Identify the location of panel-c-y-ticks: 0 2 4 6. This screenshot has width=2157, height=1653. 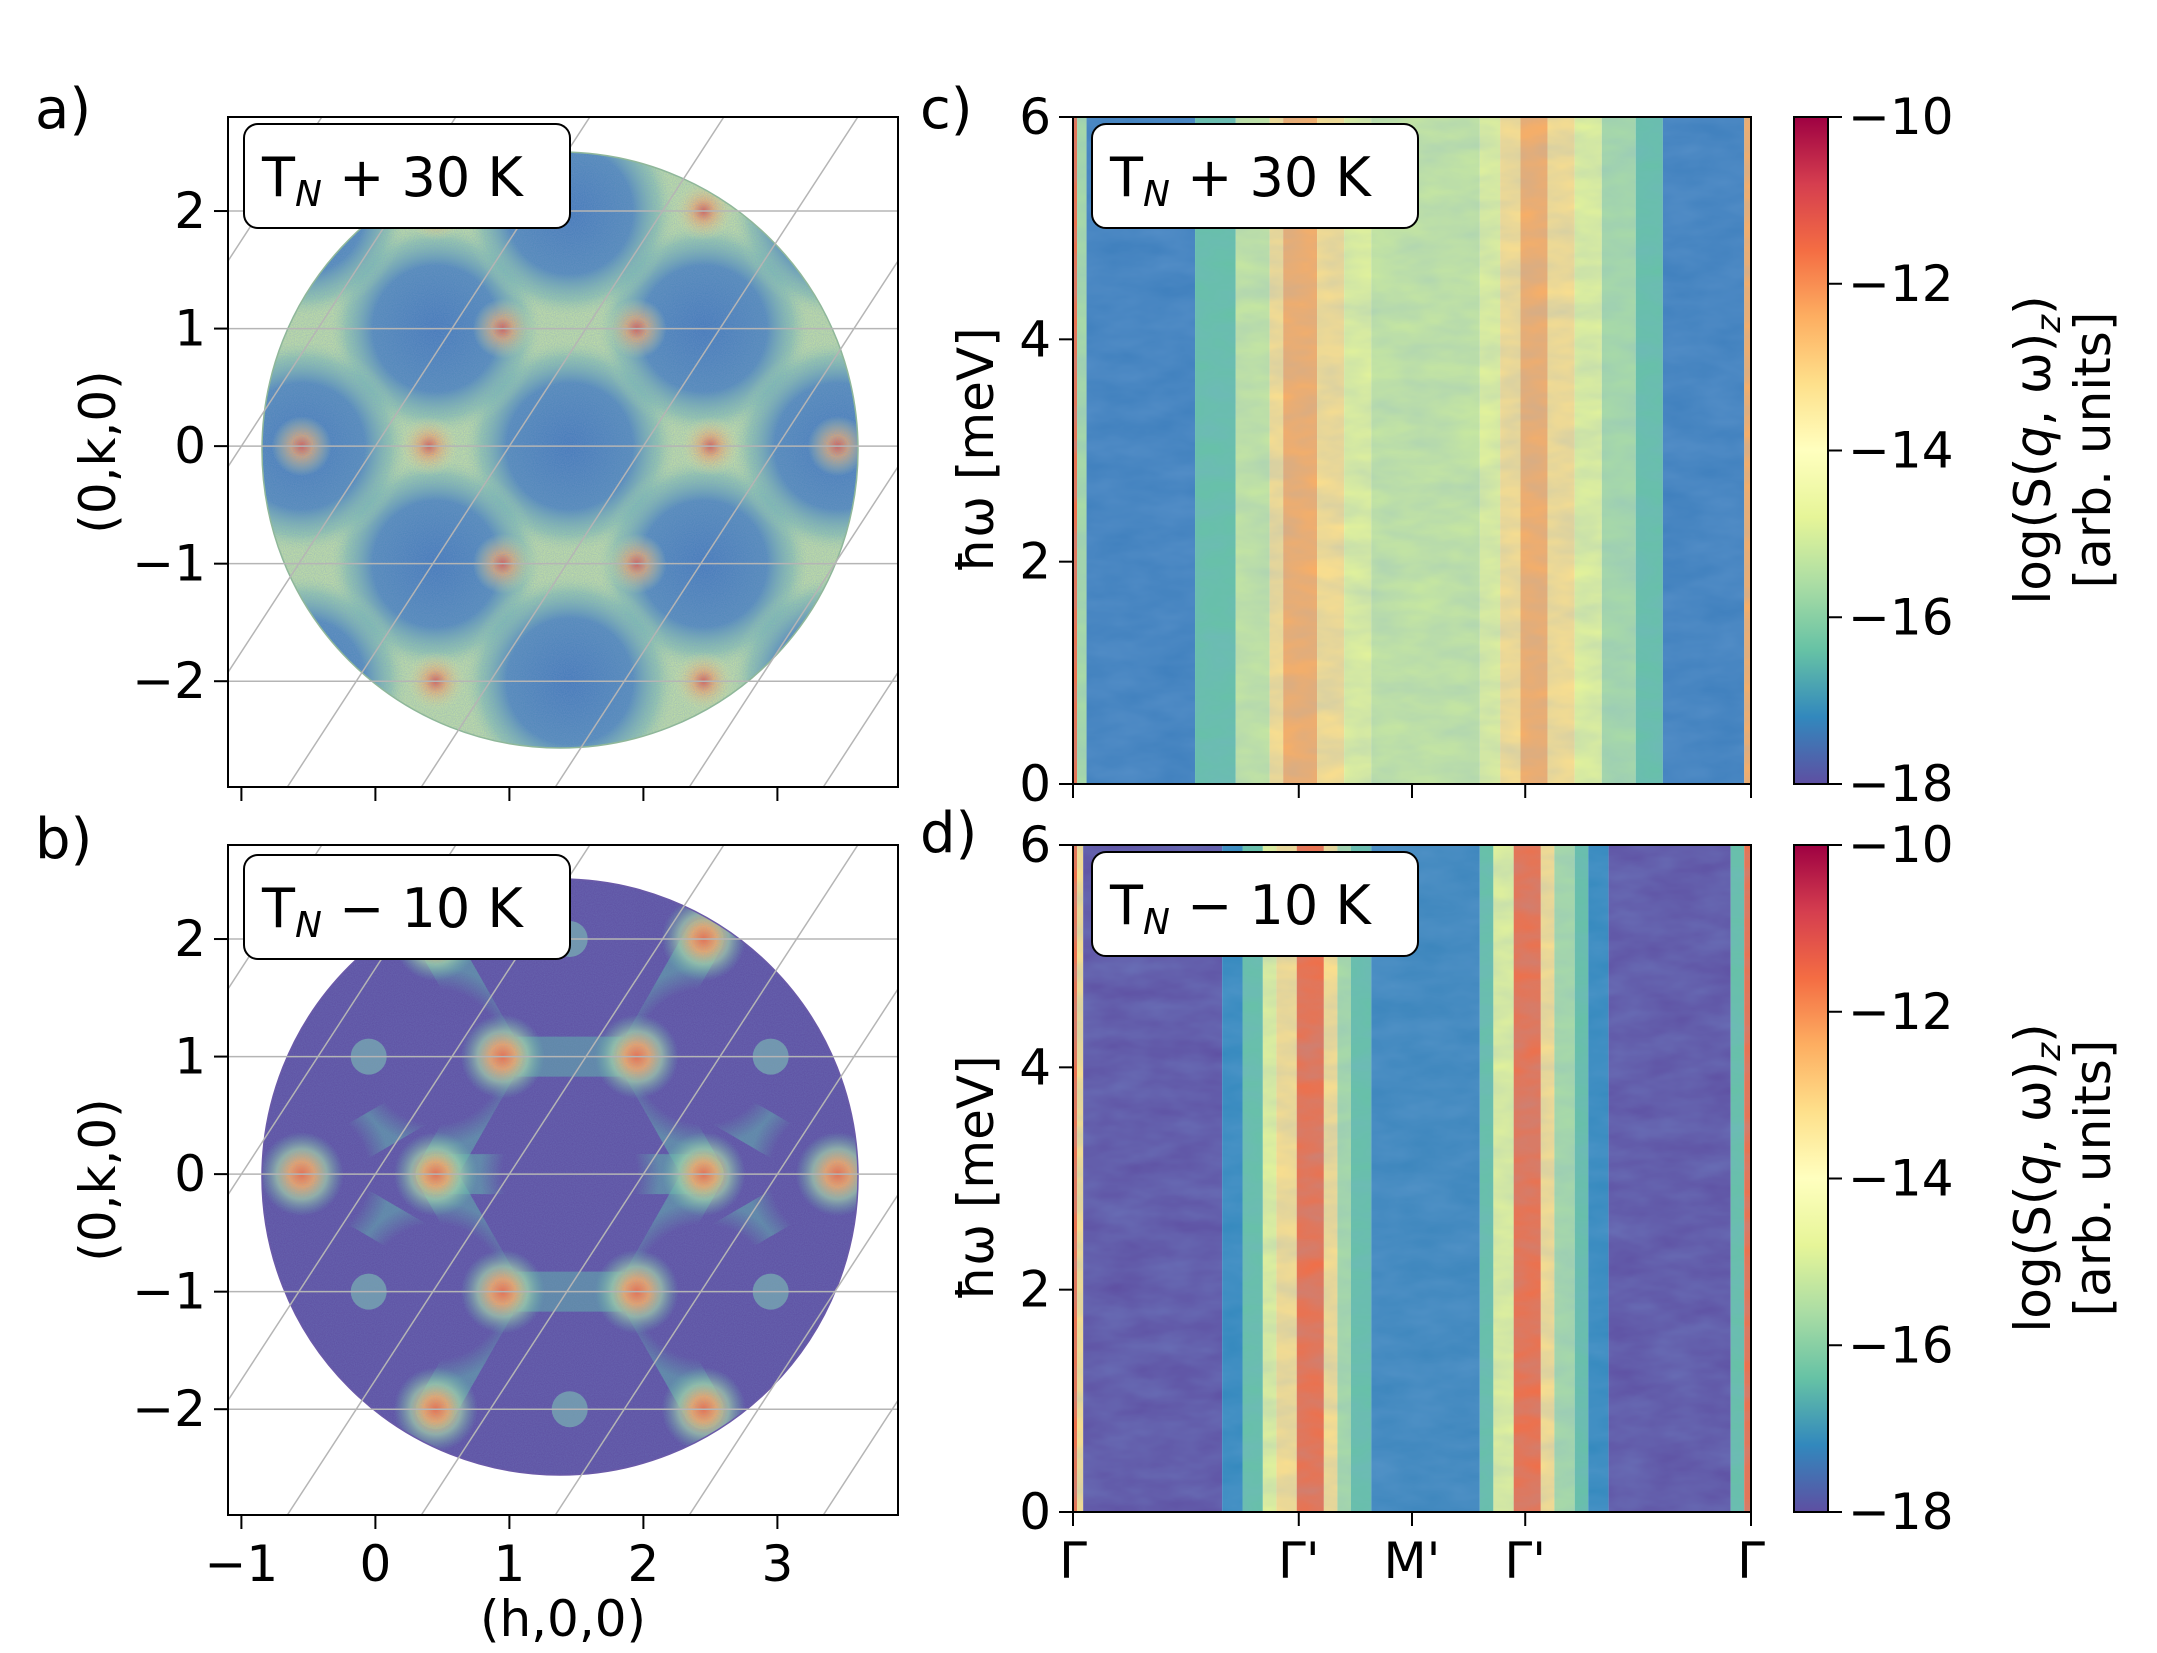
(1046, 450).